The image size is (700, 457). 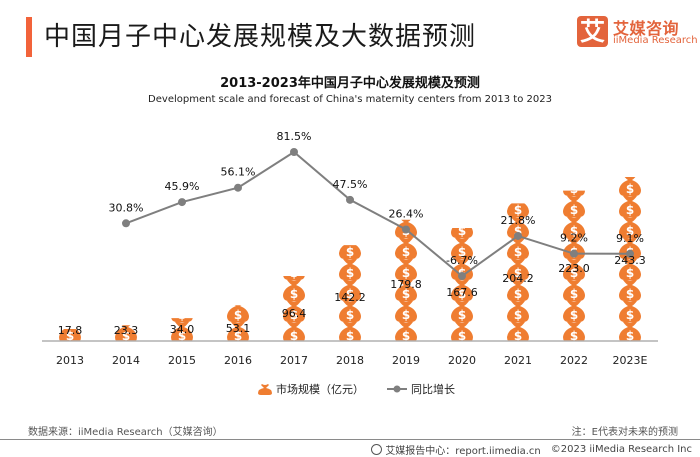 I want to click on growth-value-label: 81.5%, so click(x=294, y=136).